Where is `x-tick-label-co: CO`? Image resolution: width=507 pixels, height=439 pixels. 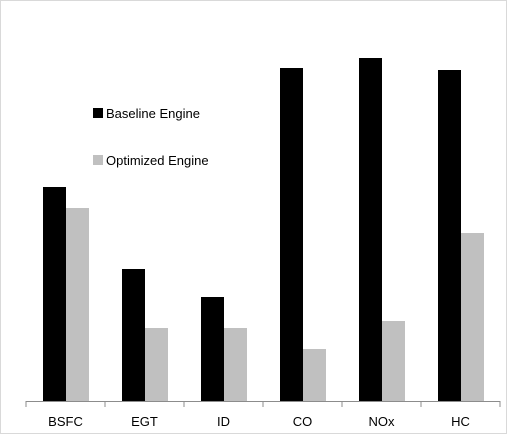
x-tick-label-co: CO is located at coordinates (303, 421).